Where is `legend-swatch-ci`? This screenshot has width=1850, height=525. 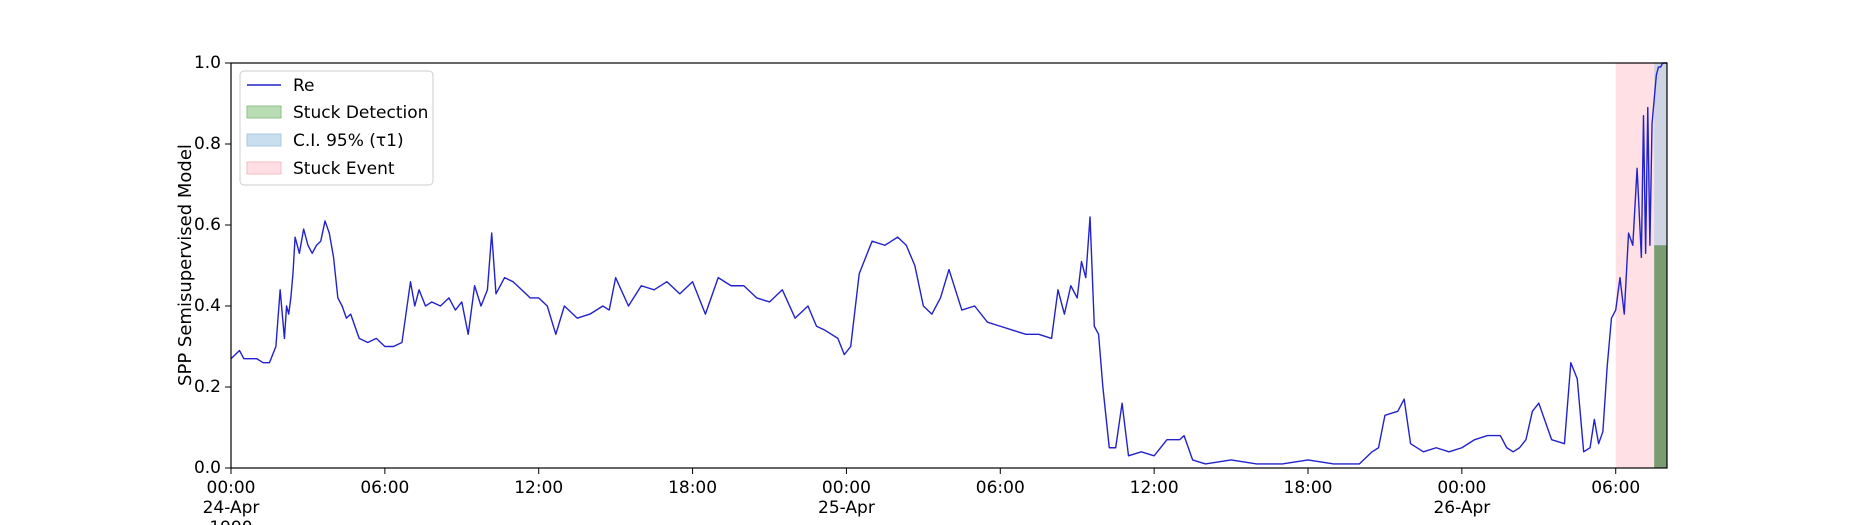
legend-swatch-ci is located at coordinates (264, 140).